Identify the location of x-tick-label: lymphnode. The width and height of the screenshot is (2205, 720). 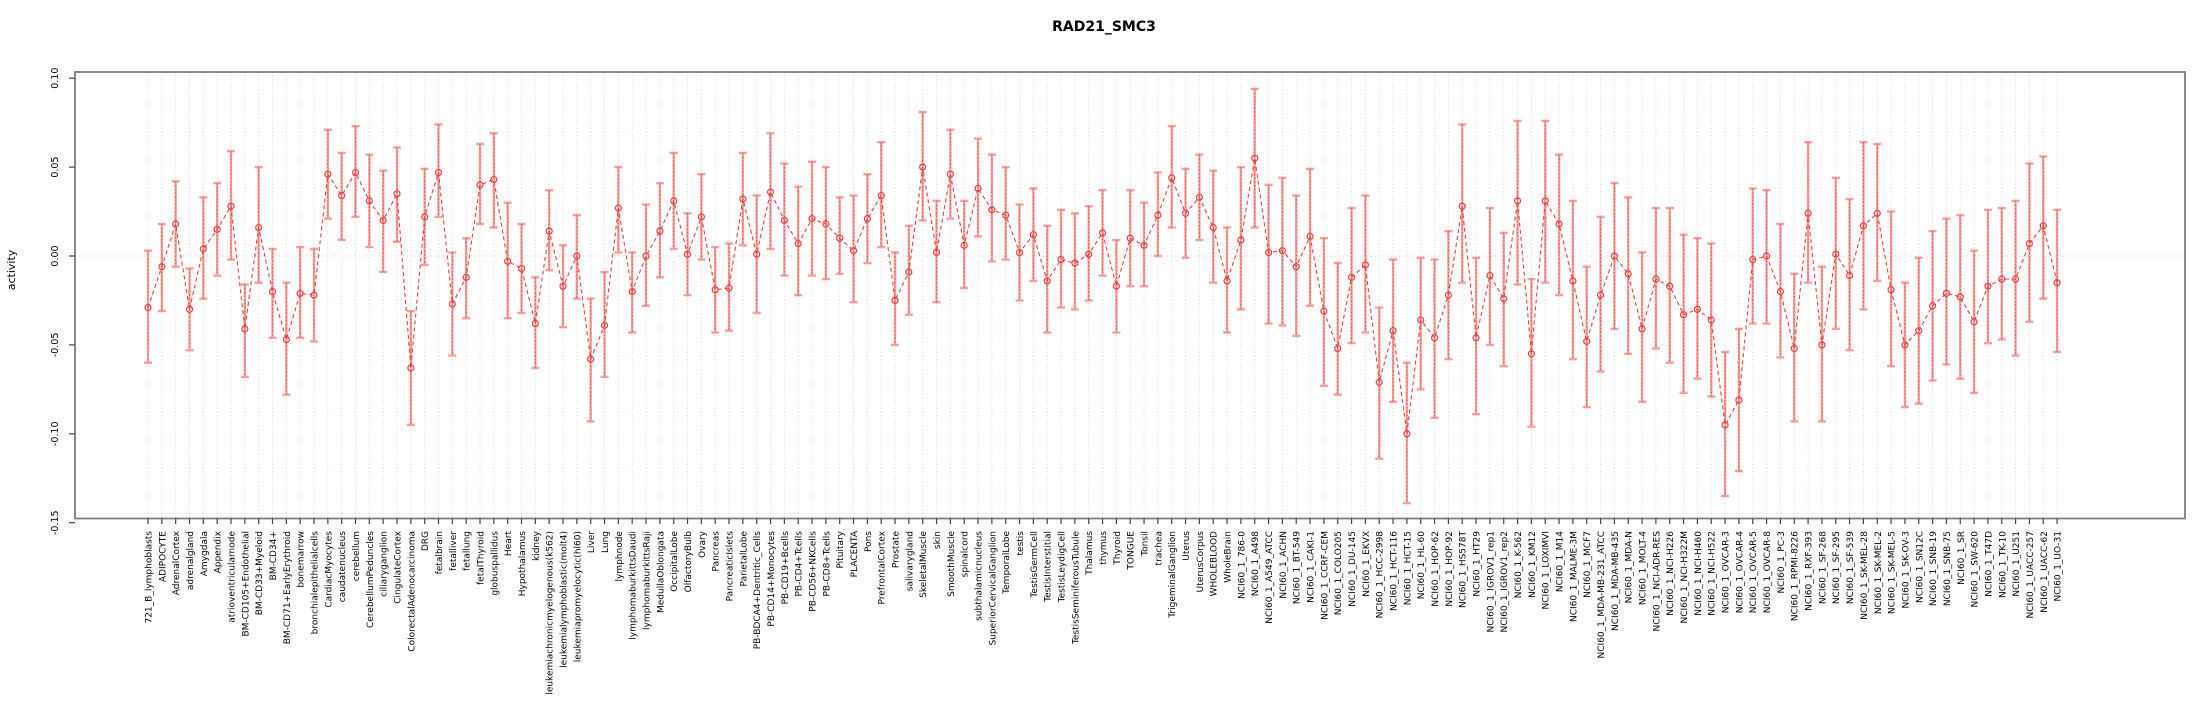
(620, 556).